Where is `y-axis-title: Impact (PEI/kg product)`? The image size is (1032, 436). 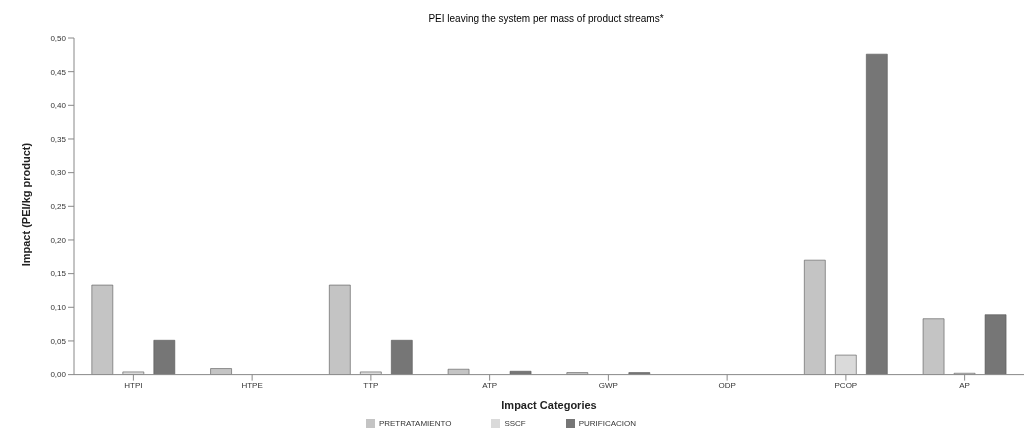 y-axis-title: Impact (PEI/kg product) is located at coordinates (25, 204).